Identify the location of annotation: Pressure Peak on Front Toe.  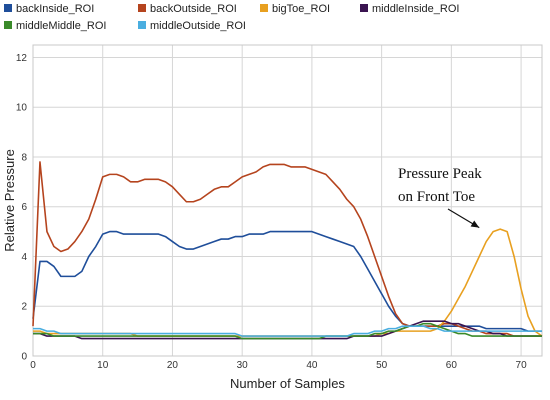
(440, 197).